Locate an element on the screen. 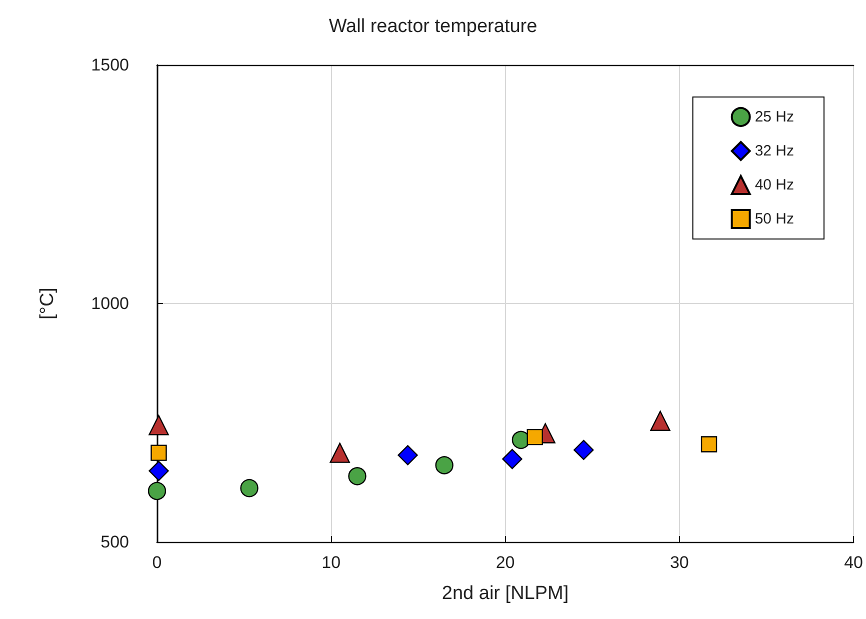 This screenshot has width=866, height=619. legend-label: 50 Hz is located at coordinates (774, 219).